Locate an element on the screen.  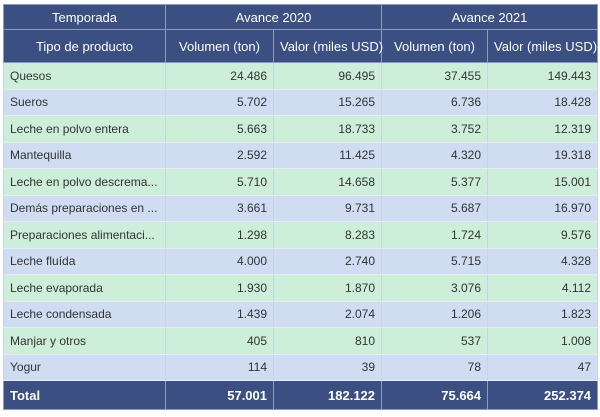
value-2020-cell: 18.733 is located at coordinates (327, 129).